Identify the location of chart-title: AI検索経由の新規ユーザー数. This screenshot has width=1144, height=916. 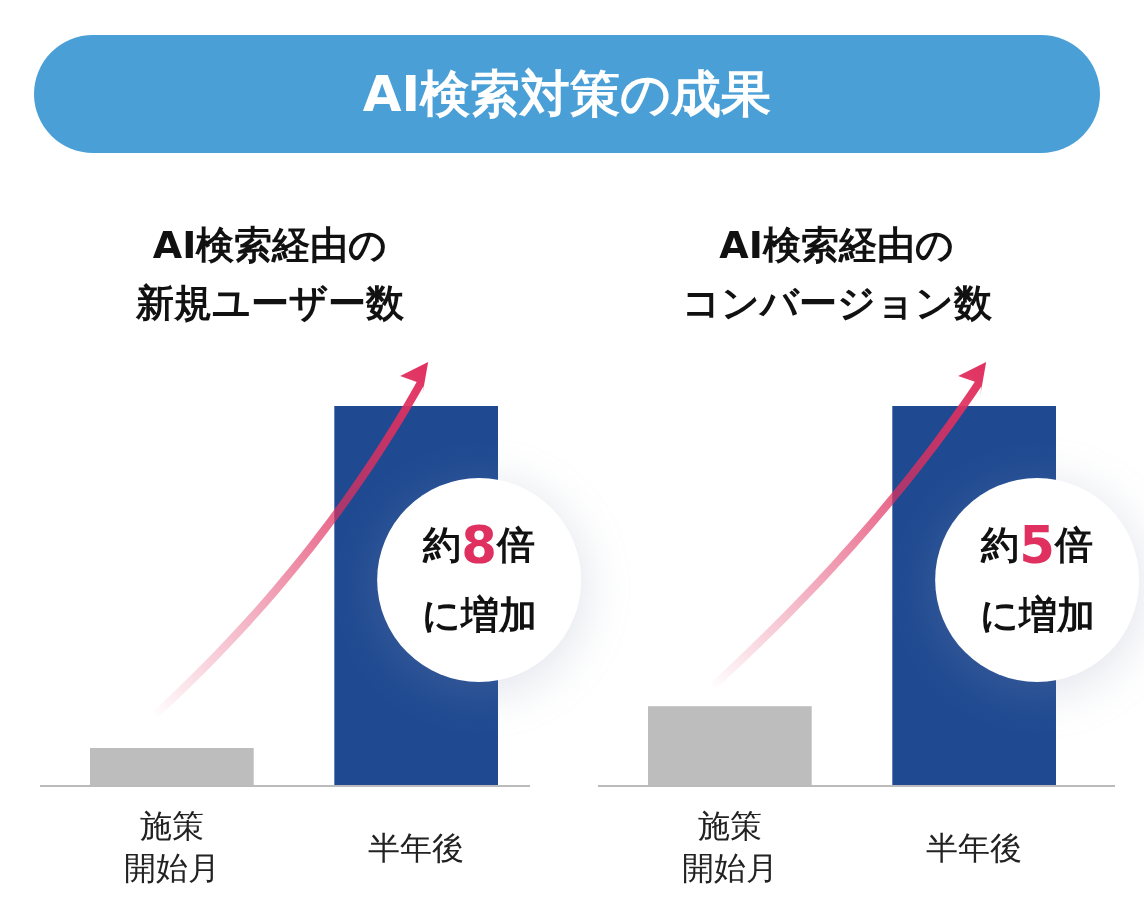
(270, 274).